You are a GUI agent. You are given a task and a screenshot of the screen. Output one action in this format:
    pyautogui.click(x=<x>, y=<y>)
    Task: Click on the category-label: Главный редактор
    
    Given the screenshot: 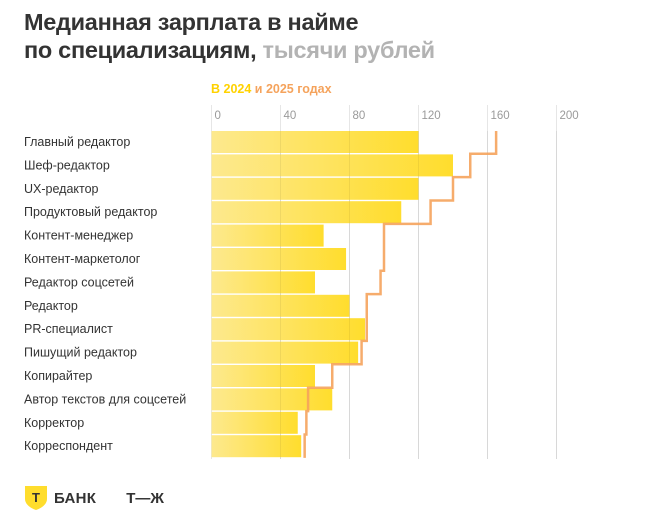 What is the action you would take?
    pyautogui.click(x=77, y=142)
    